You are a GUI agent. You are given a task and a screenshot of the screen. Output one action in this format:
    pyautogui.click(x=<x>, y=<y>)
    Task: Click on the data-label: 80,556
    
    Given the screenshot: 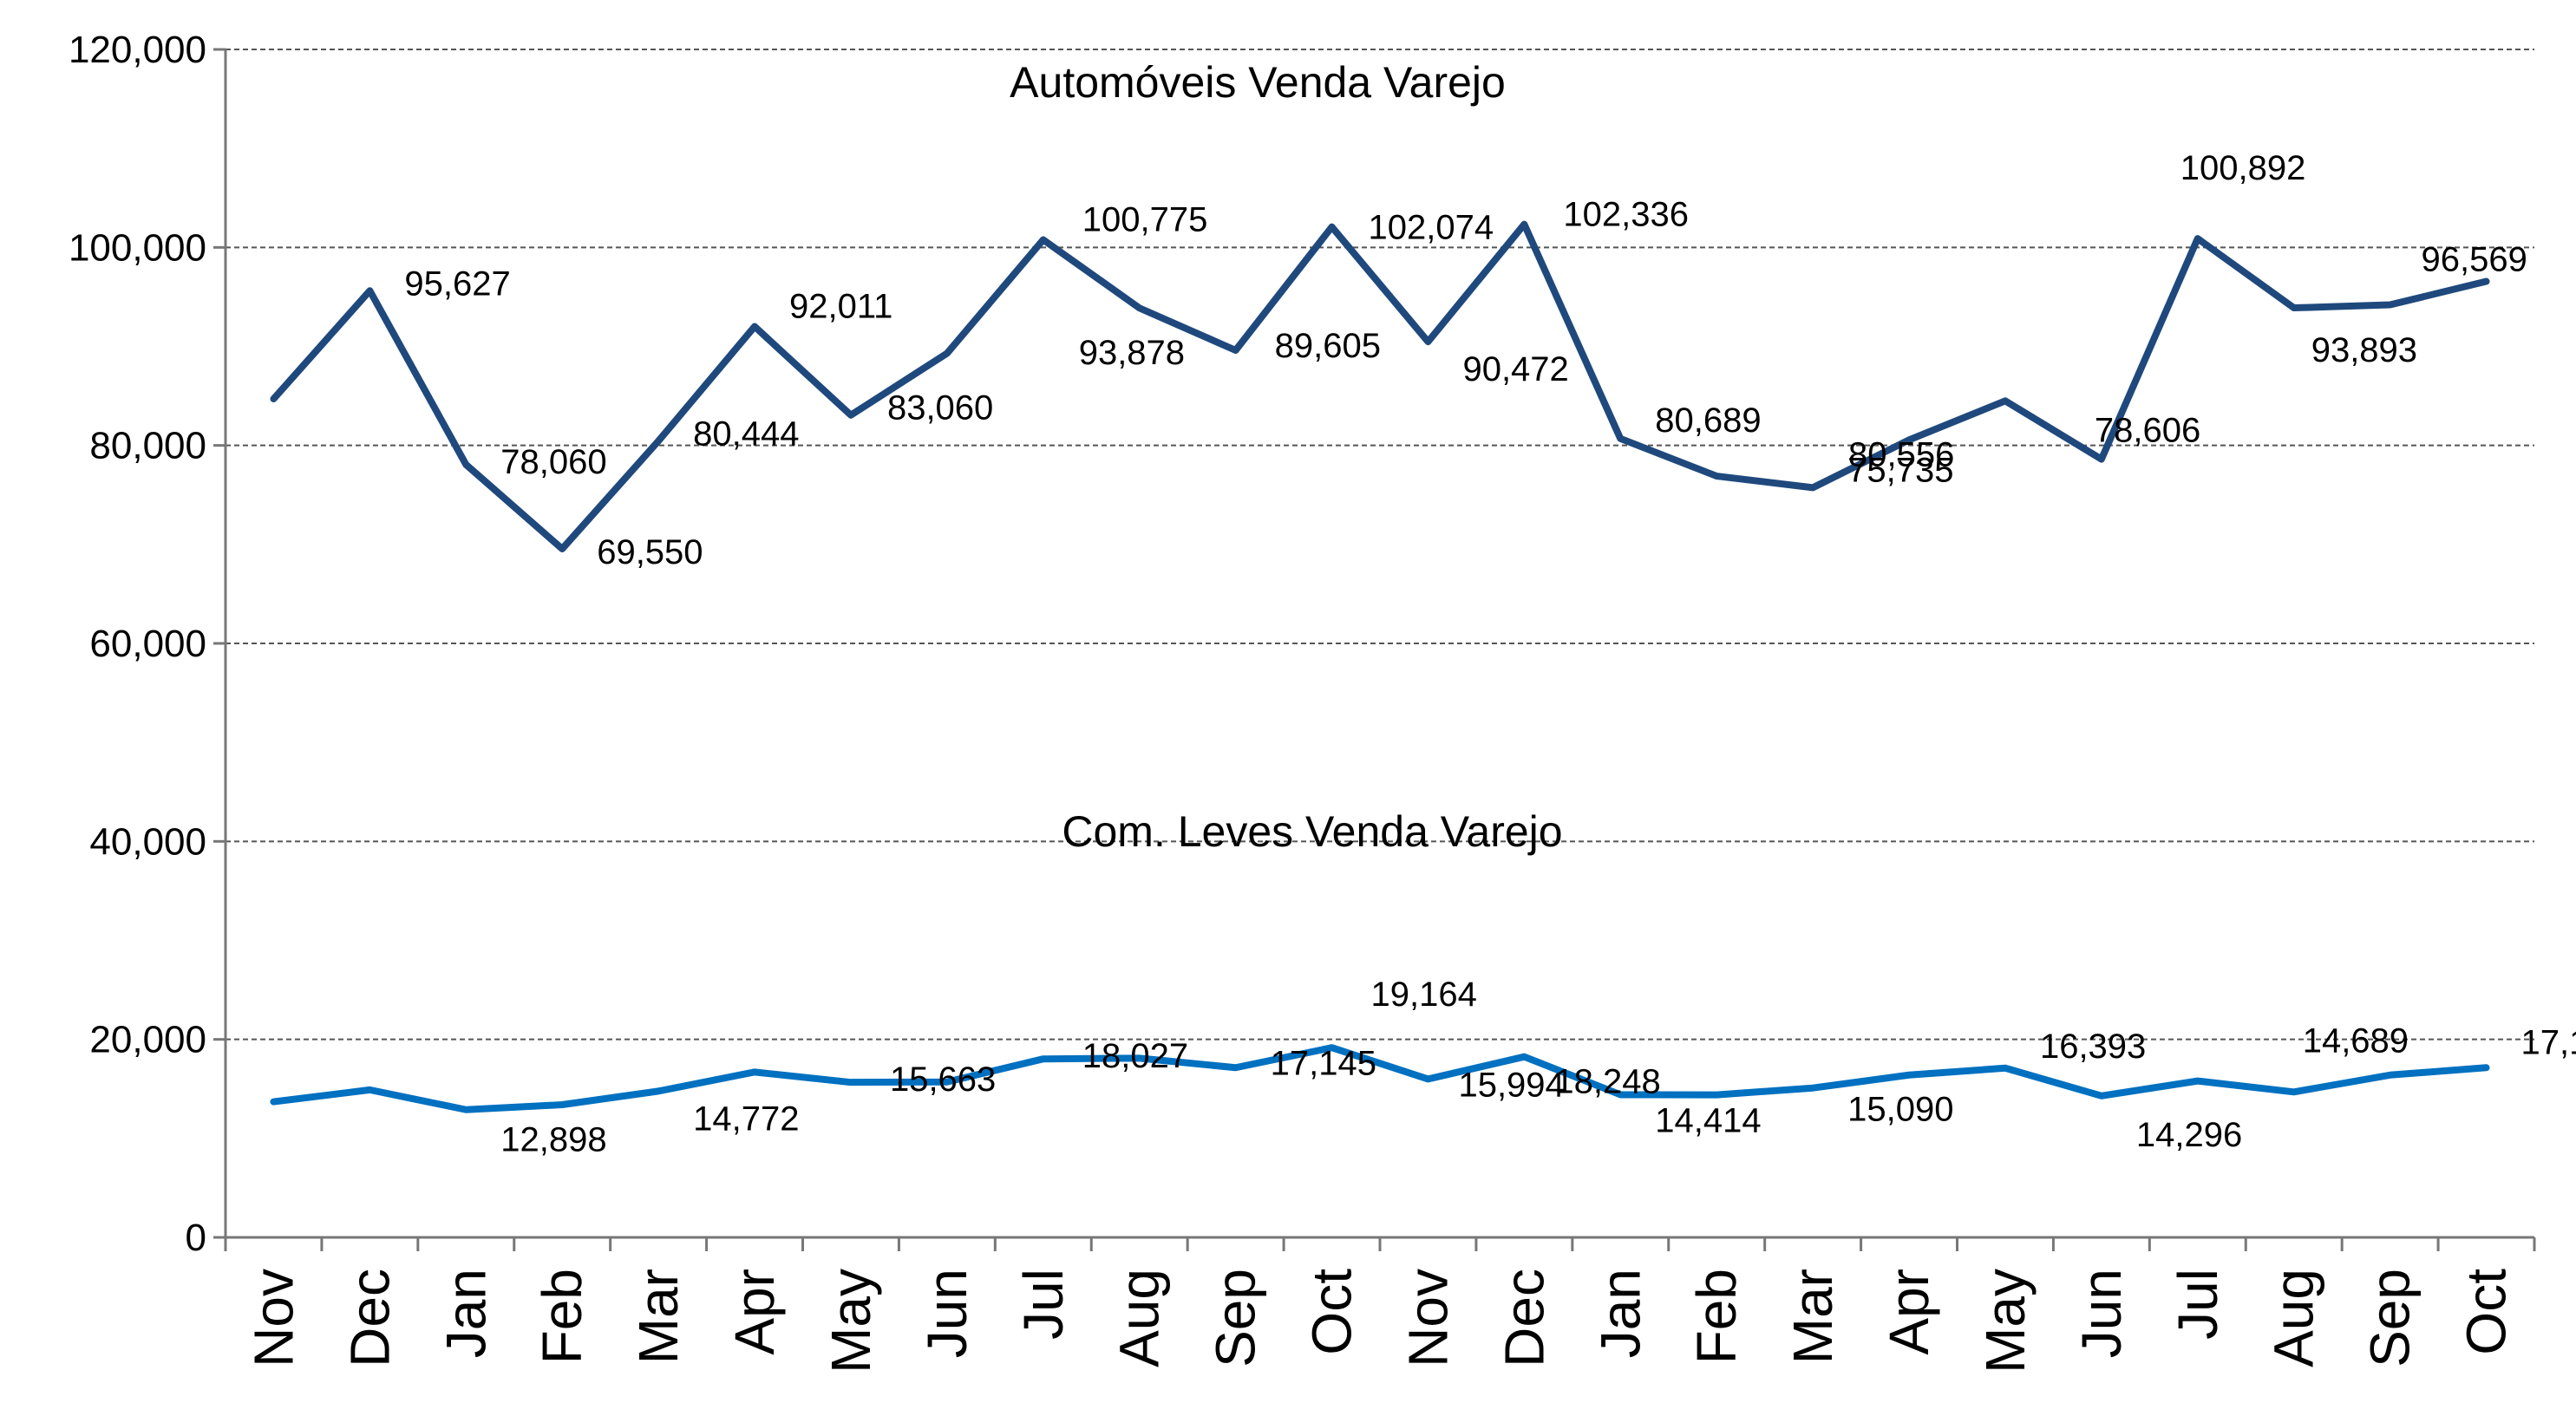 What is the action you would take?
    pyautogui.click(x=1901, y=454)
    